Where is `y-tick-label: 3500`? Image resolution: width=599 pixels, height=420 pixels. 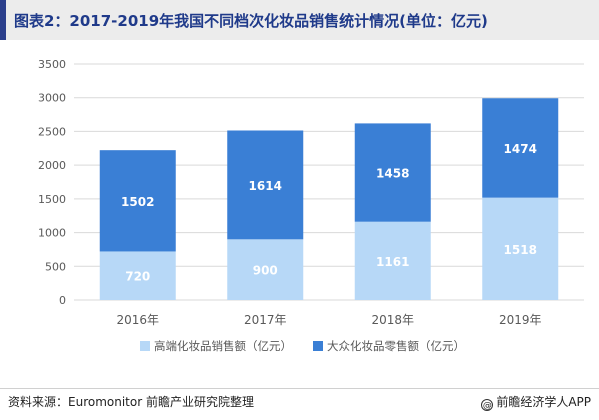
y-tick-label: 3500 is located at coordinates (52, 64).